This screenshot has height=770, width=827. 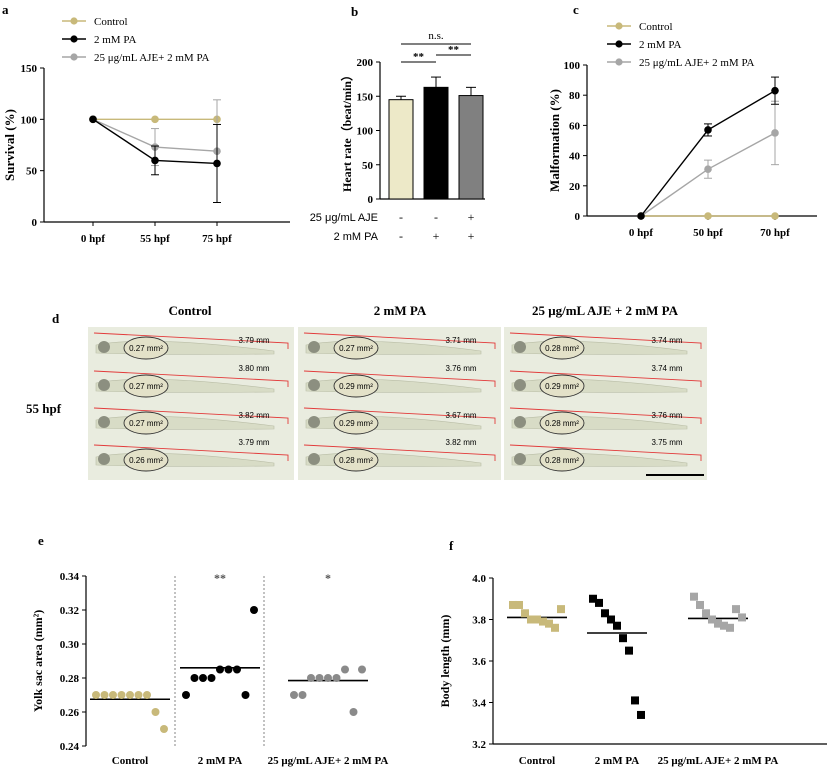 I want to click on panel-letter: e, so click(x=41, y=540).